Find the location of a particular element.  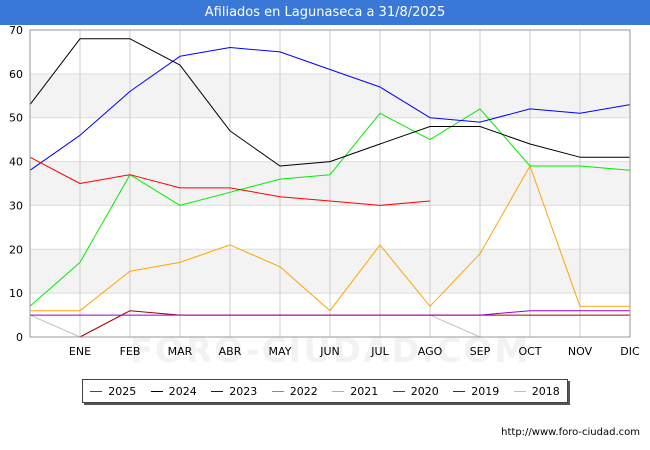

legend-label: 2025 is located at coordinates (122, 391).